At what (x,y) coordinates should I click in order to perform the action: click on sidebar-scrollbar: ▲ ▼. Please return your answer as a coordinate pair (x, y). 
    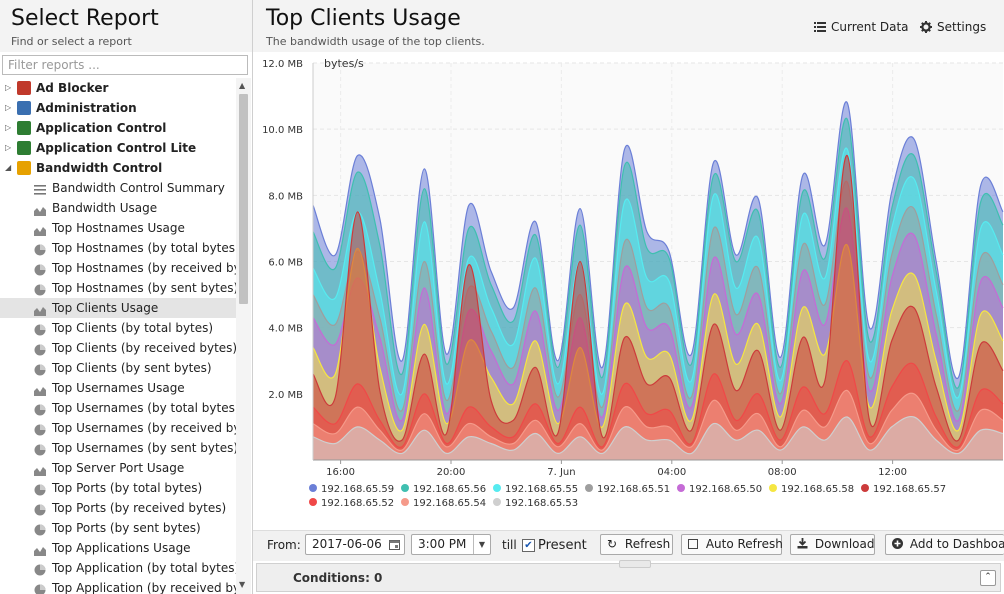
    Looking at the image, I should click on (243, 336).